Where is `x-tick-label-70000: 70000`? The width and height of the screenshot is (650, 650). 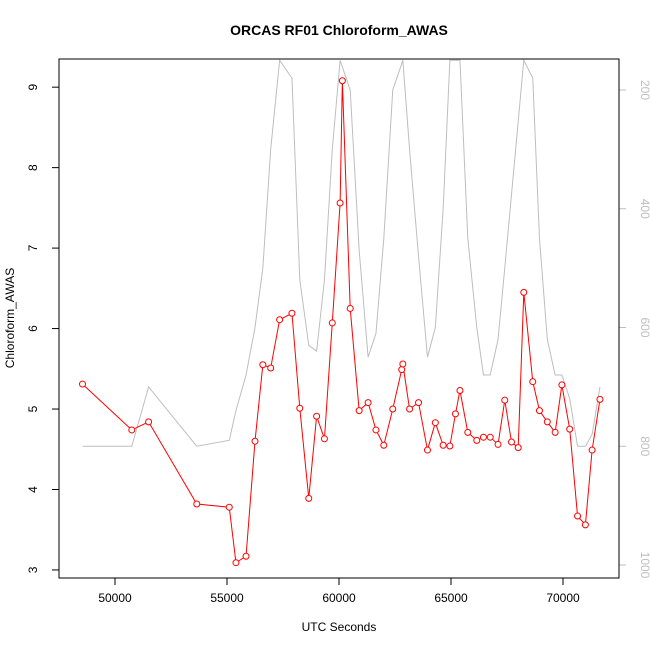
x-tick-label-70000: 70000 is located at coordinates (563, 598).